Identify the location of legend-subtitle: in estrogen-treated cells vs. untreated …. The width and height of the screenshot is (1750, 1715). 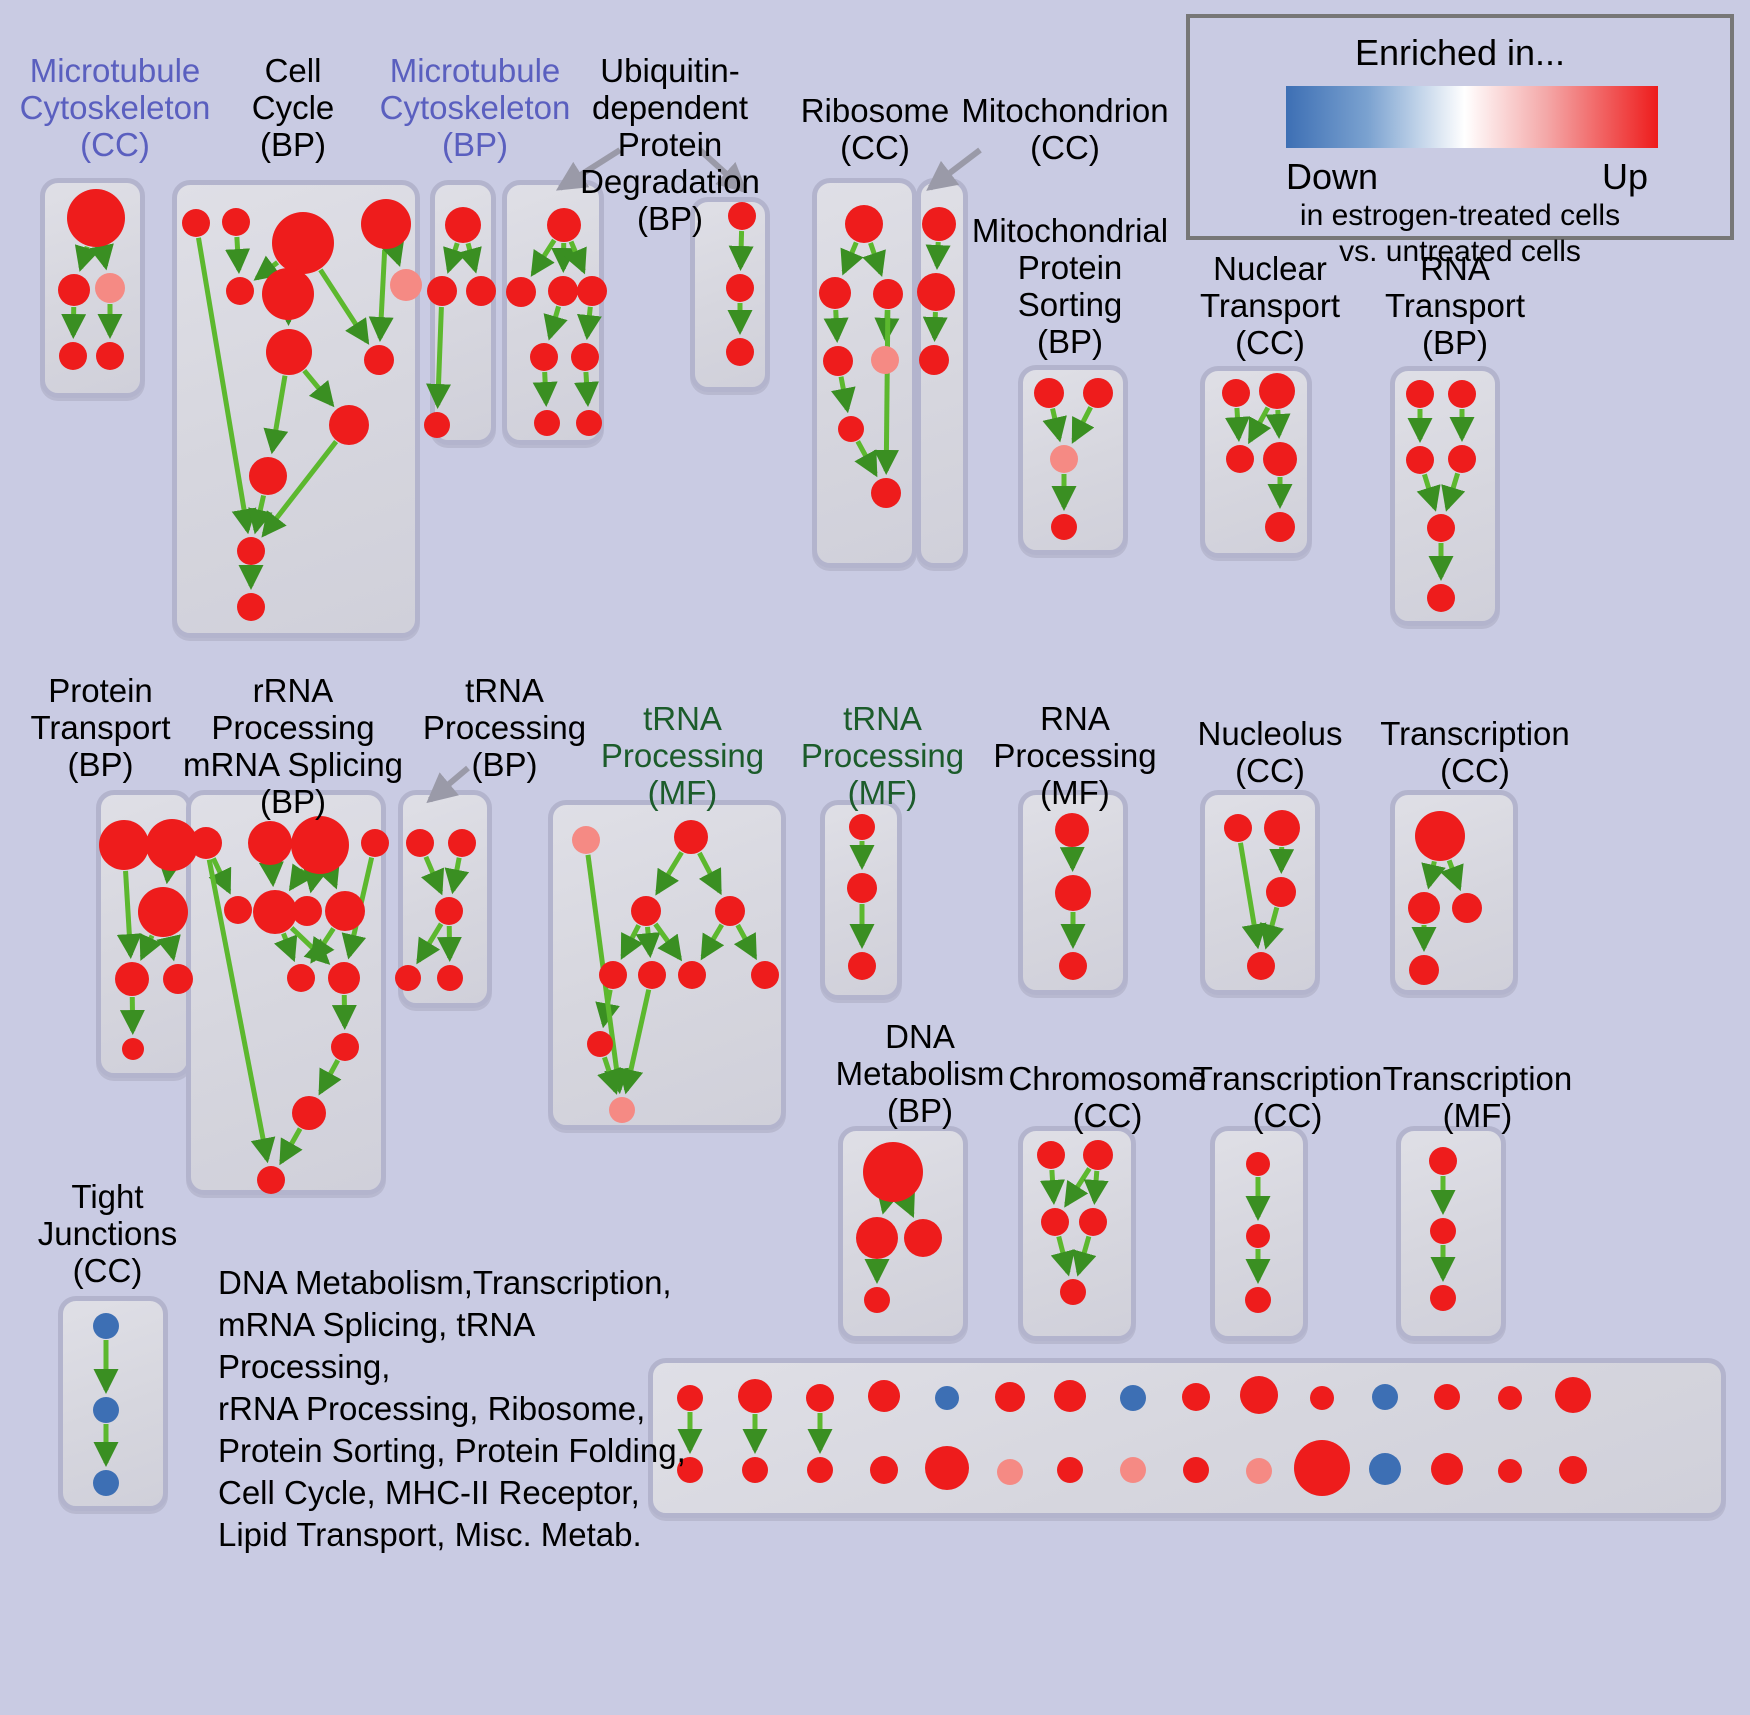
(1460, 233).